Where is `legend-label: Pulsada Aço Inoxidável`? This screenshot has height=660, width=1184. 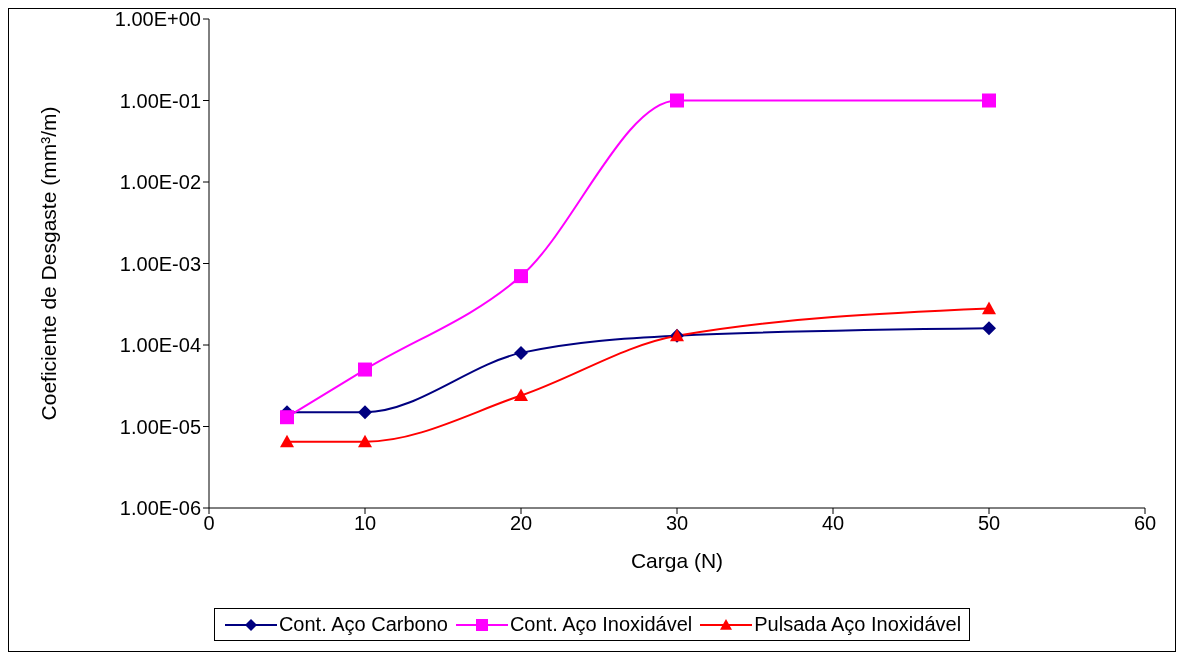
legend-label: Pulsada Aço Inoxidável is located at coordinates (858, 624).